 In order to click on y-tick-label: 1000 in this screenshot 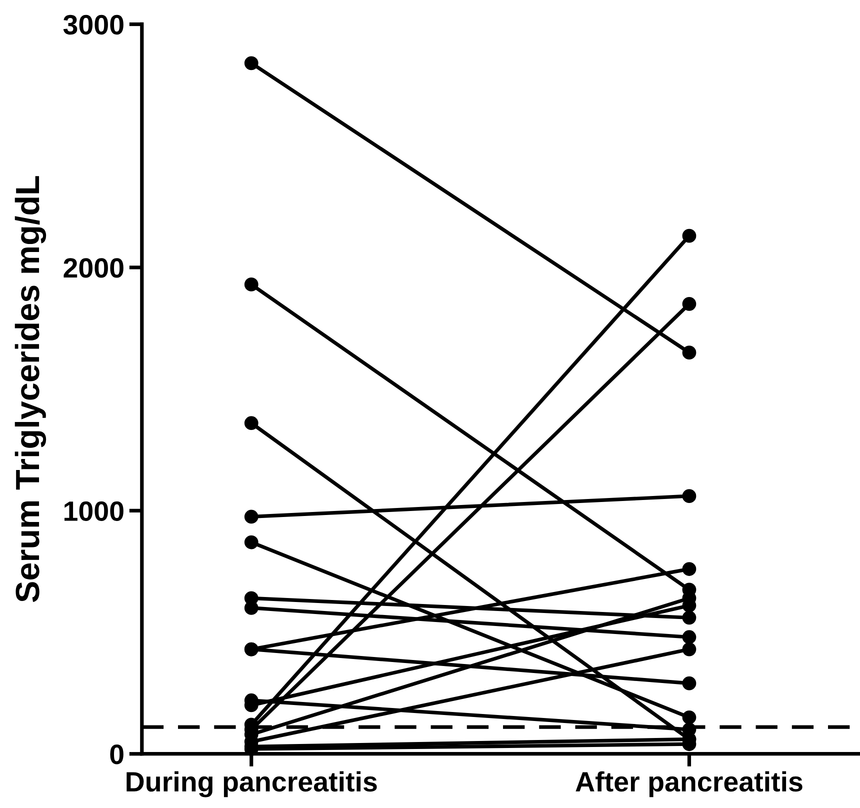, I will do `click(94, 511)`.